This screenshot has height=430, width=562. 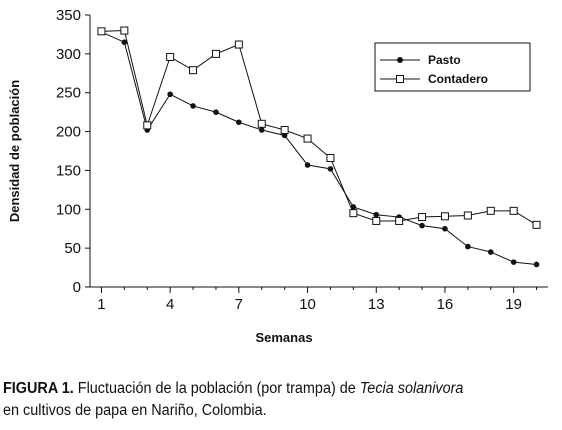 I want to click on species-name: Tecia solanivora, so click(x=411, y=388).